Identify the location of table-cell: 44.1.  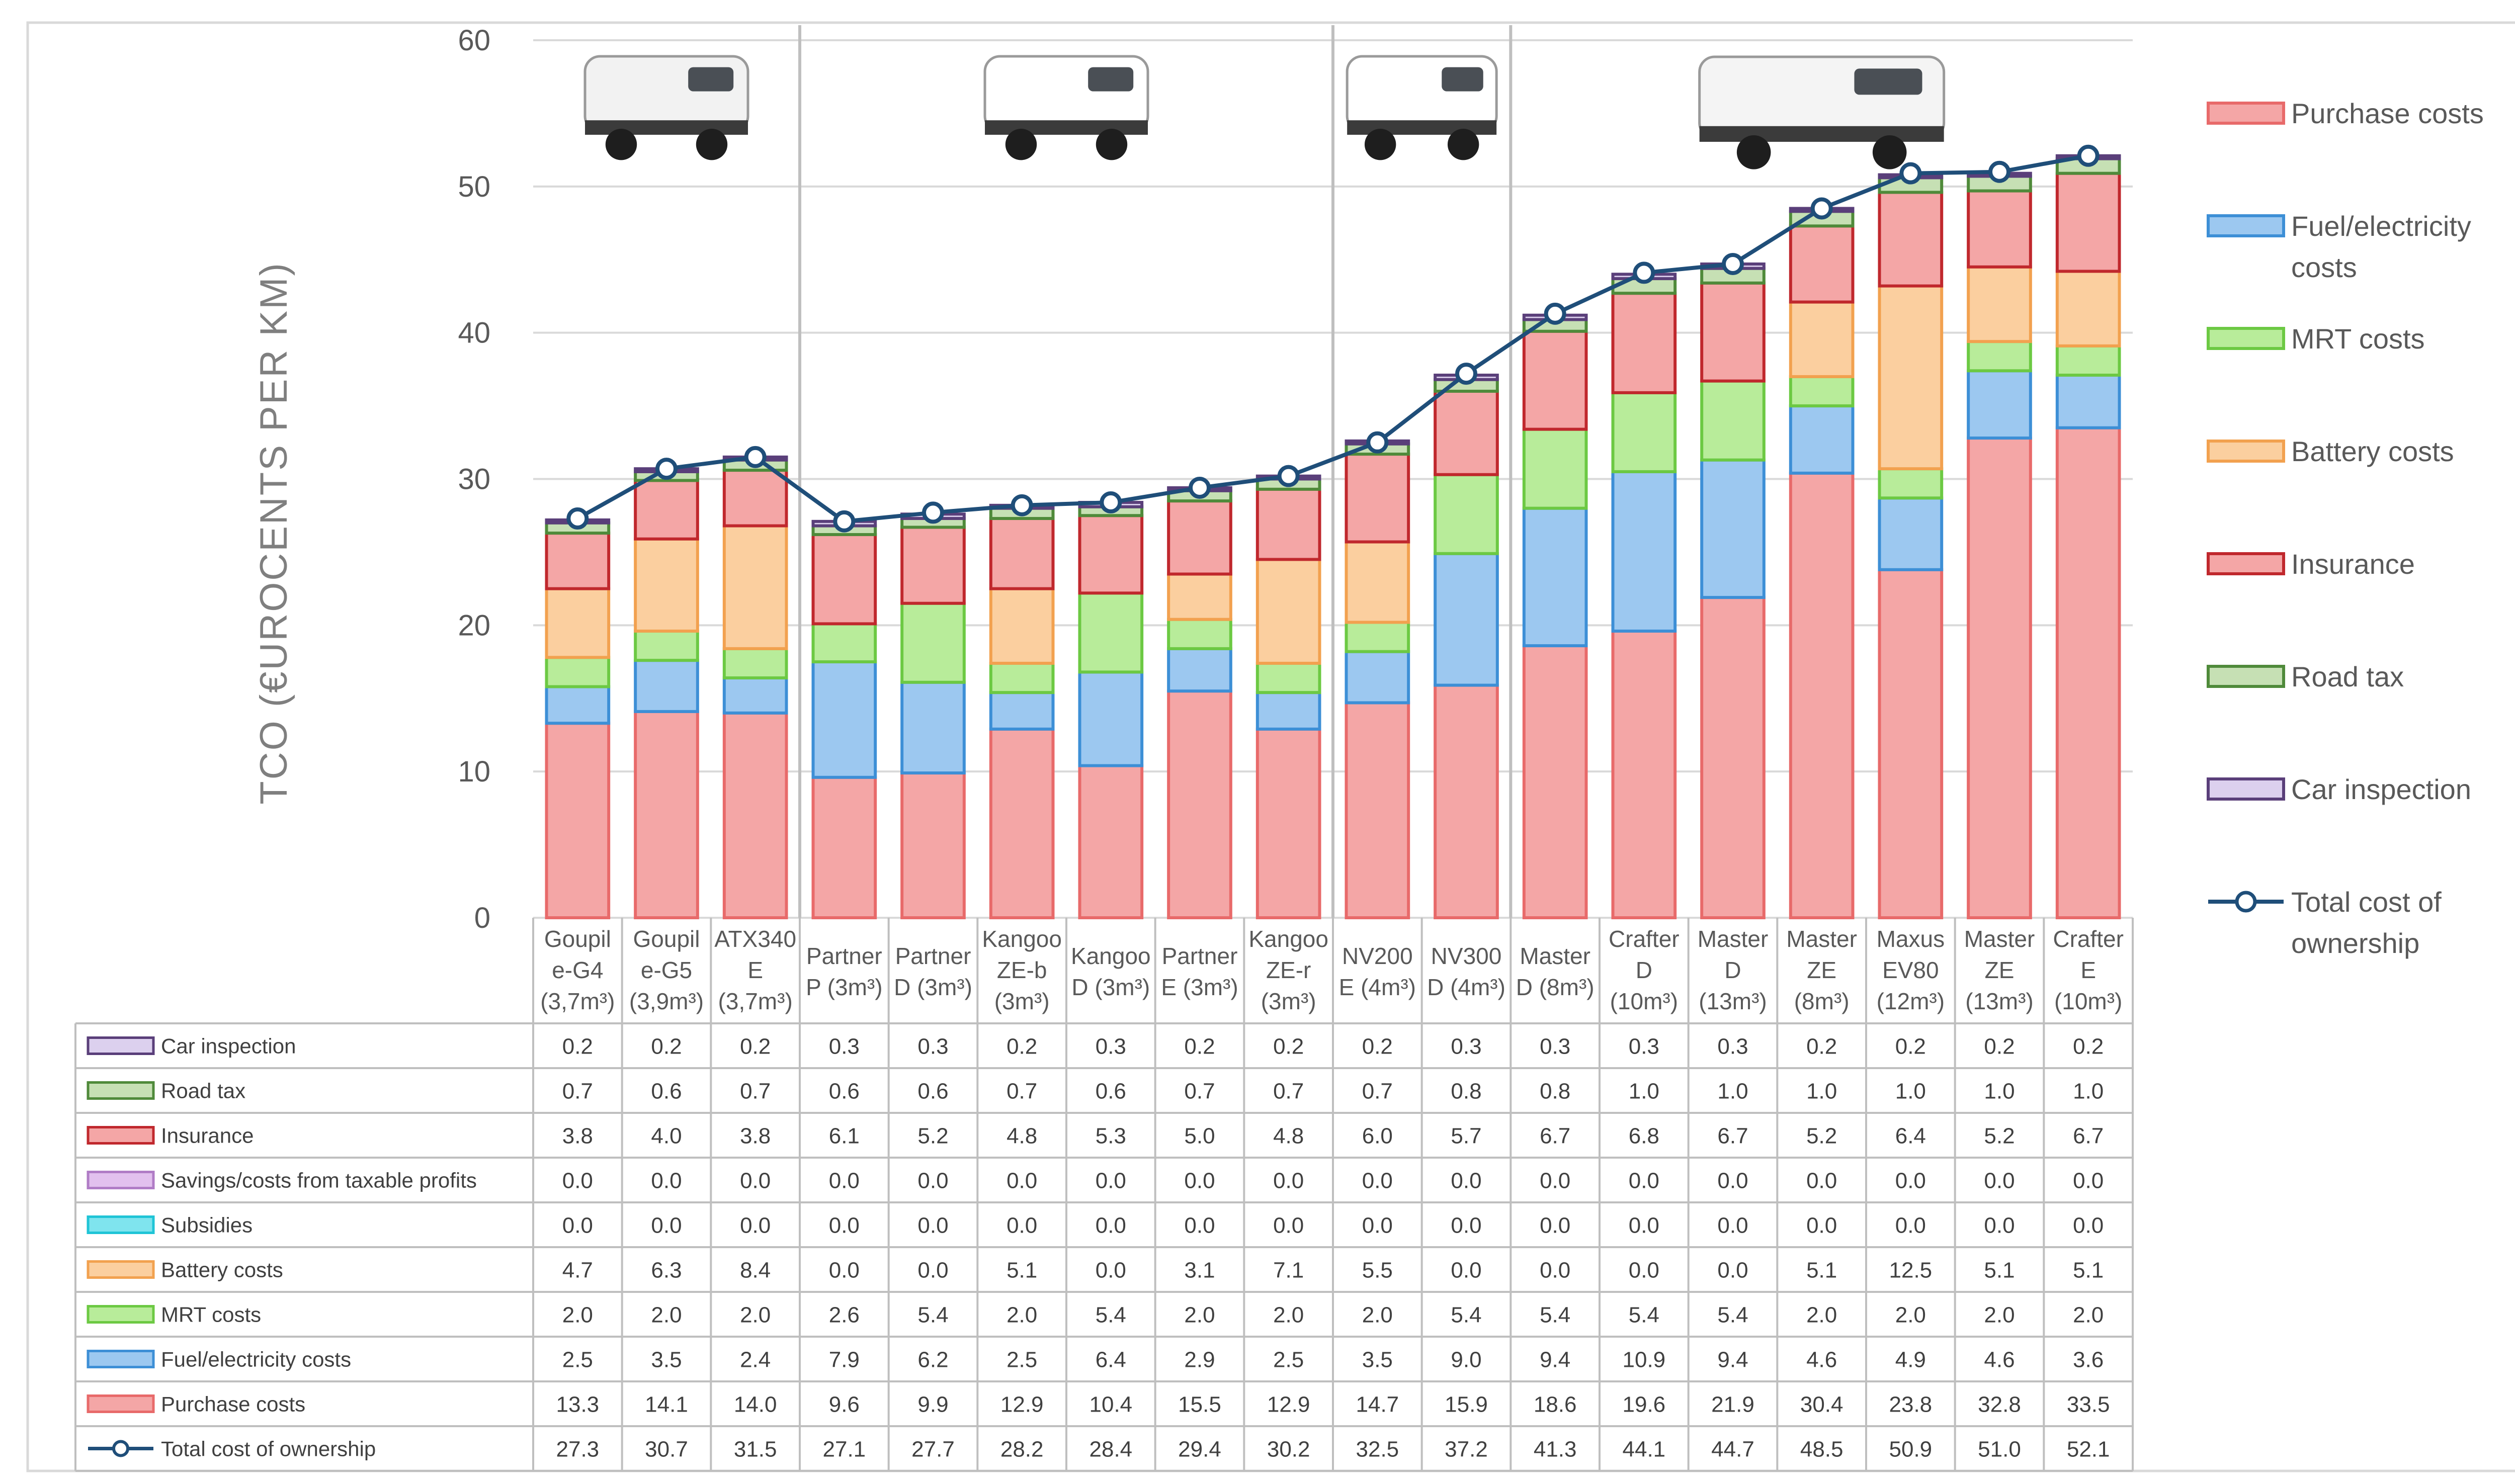
(1644, 1449).